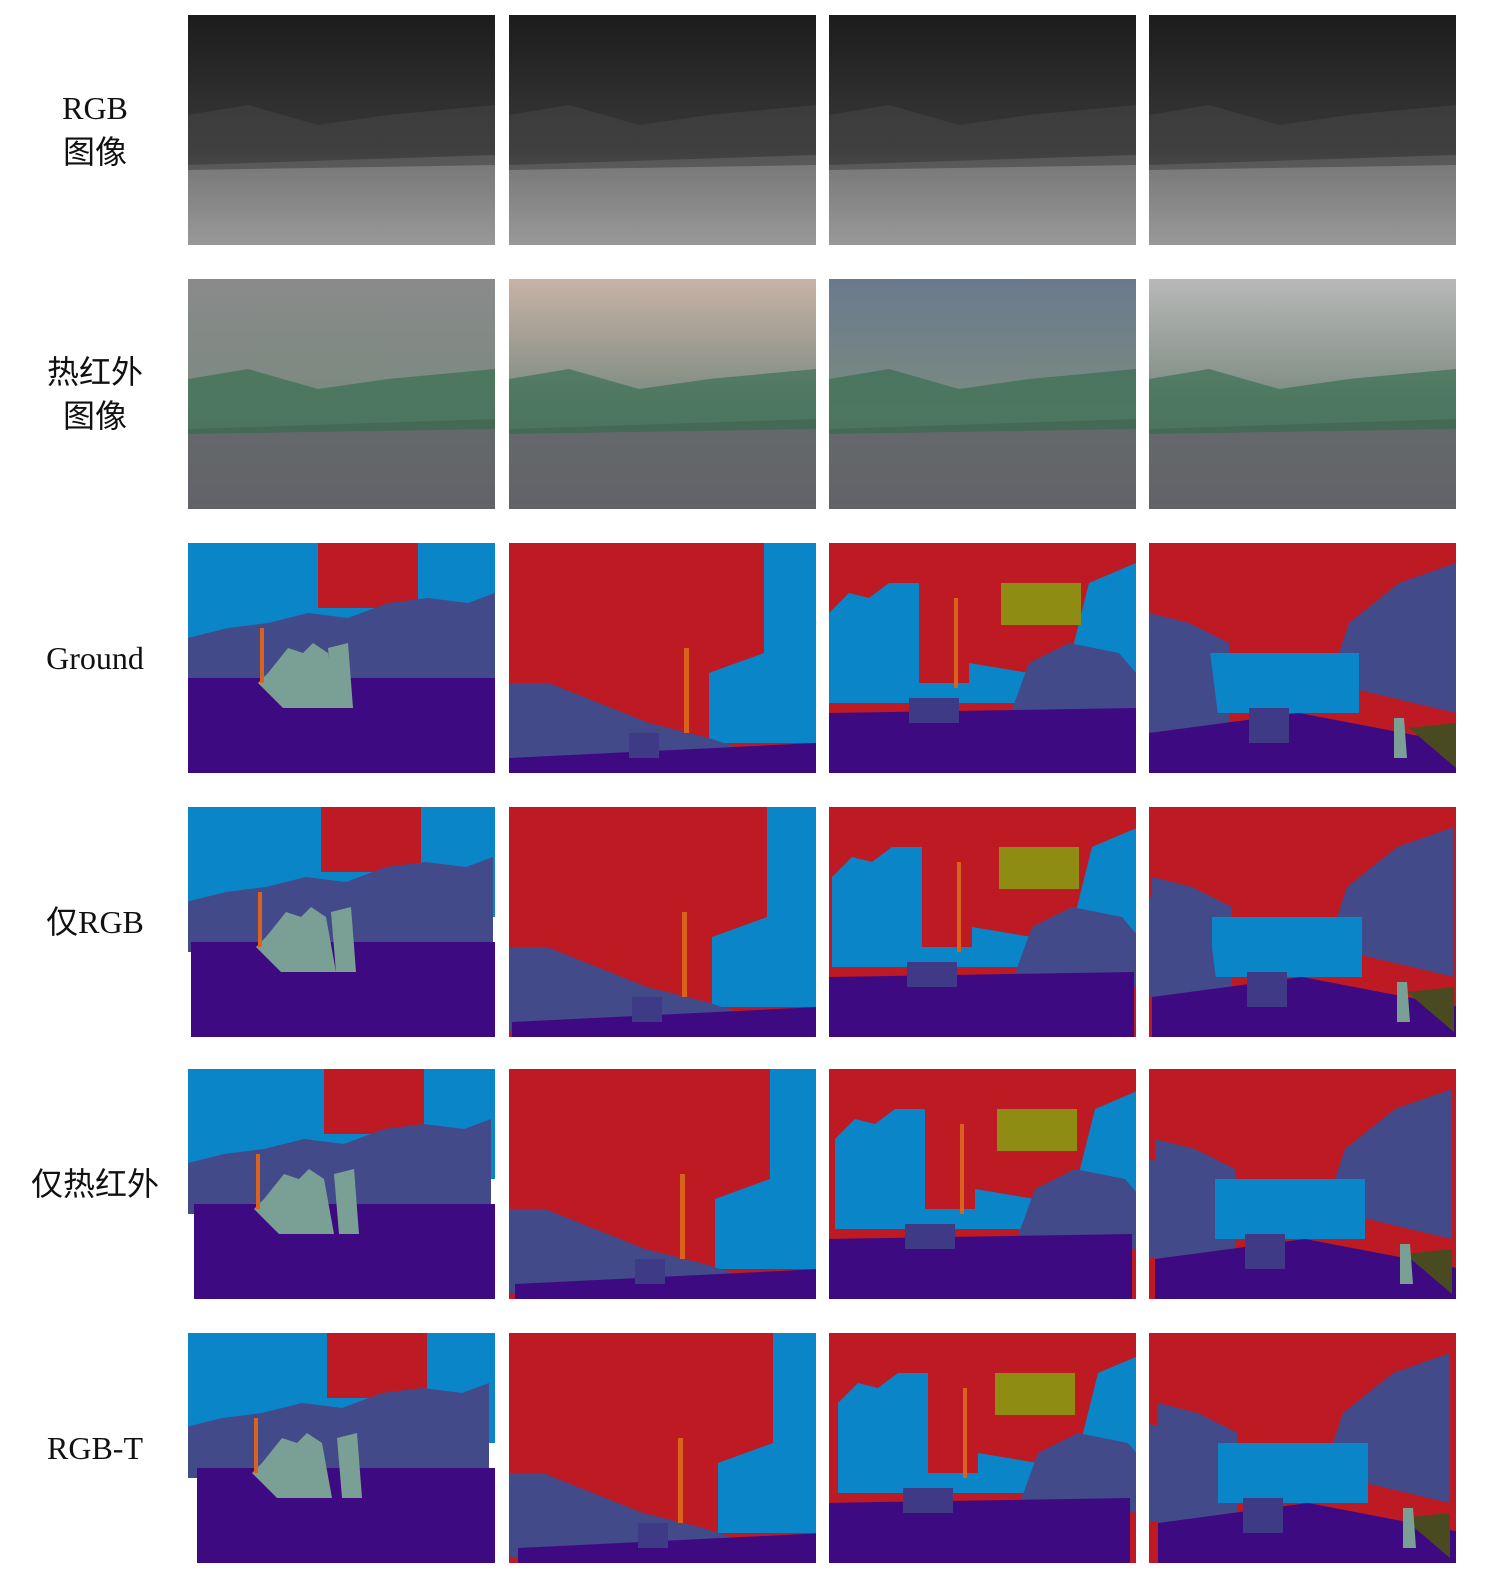  What do you see at coordinates (95, 1448) in the screenshot?
I see `row-label: RGB-T` at bounding box center [95, 1448].